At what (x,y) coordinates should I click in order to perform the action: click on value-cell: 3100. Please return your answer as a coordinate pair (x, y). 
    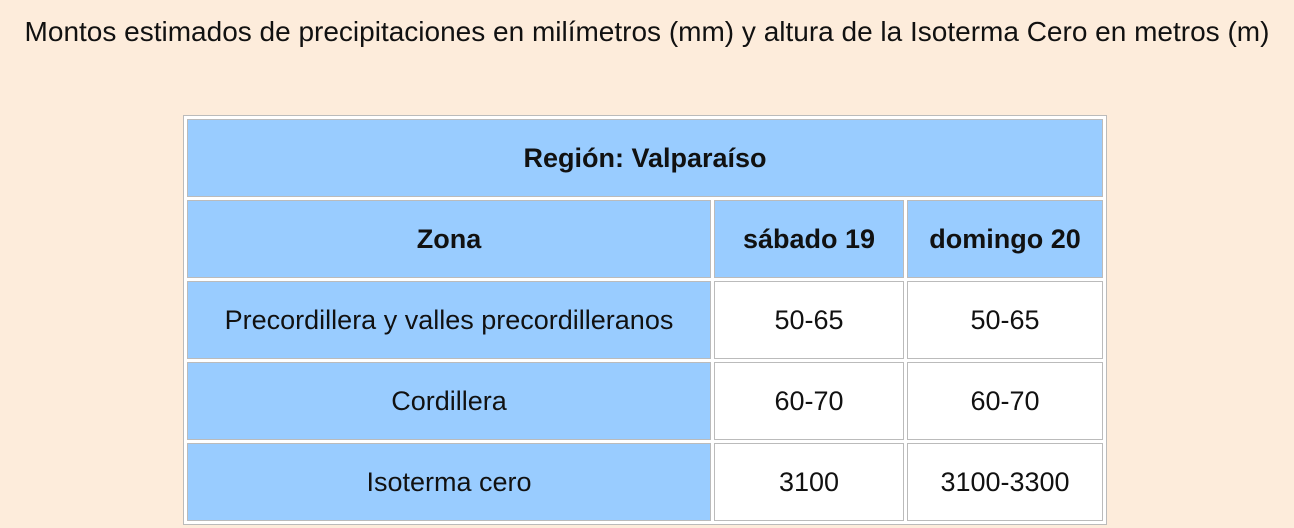
    Looking at the image, I should click on (809, 482).